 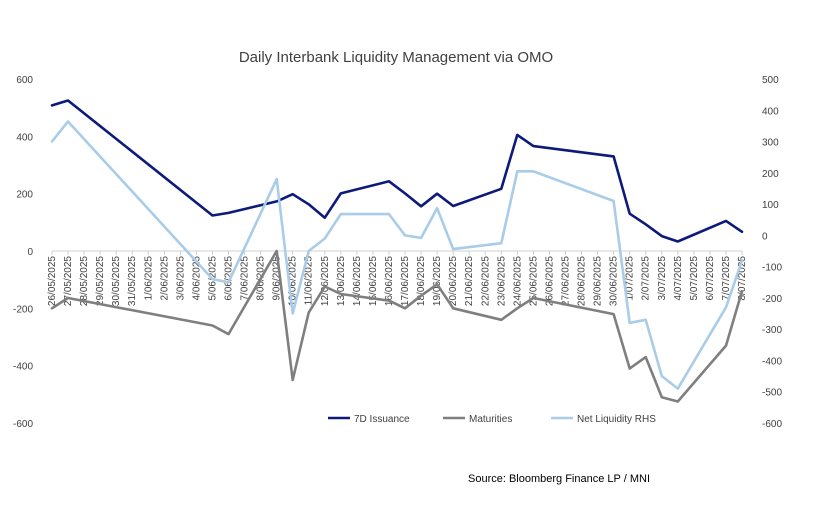 I want to click on x-tick-label: 29/05/2025, so click(x=100, y=281).